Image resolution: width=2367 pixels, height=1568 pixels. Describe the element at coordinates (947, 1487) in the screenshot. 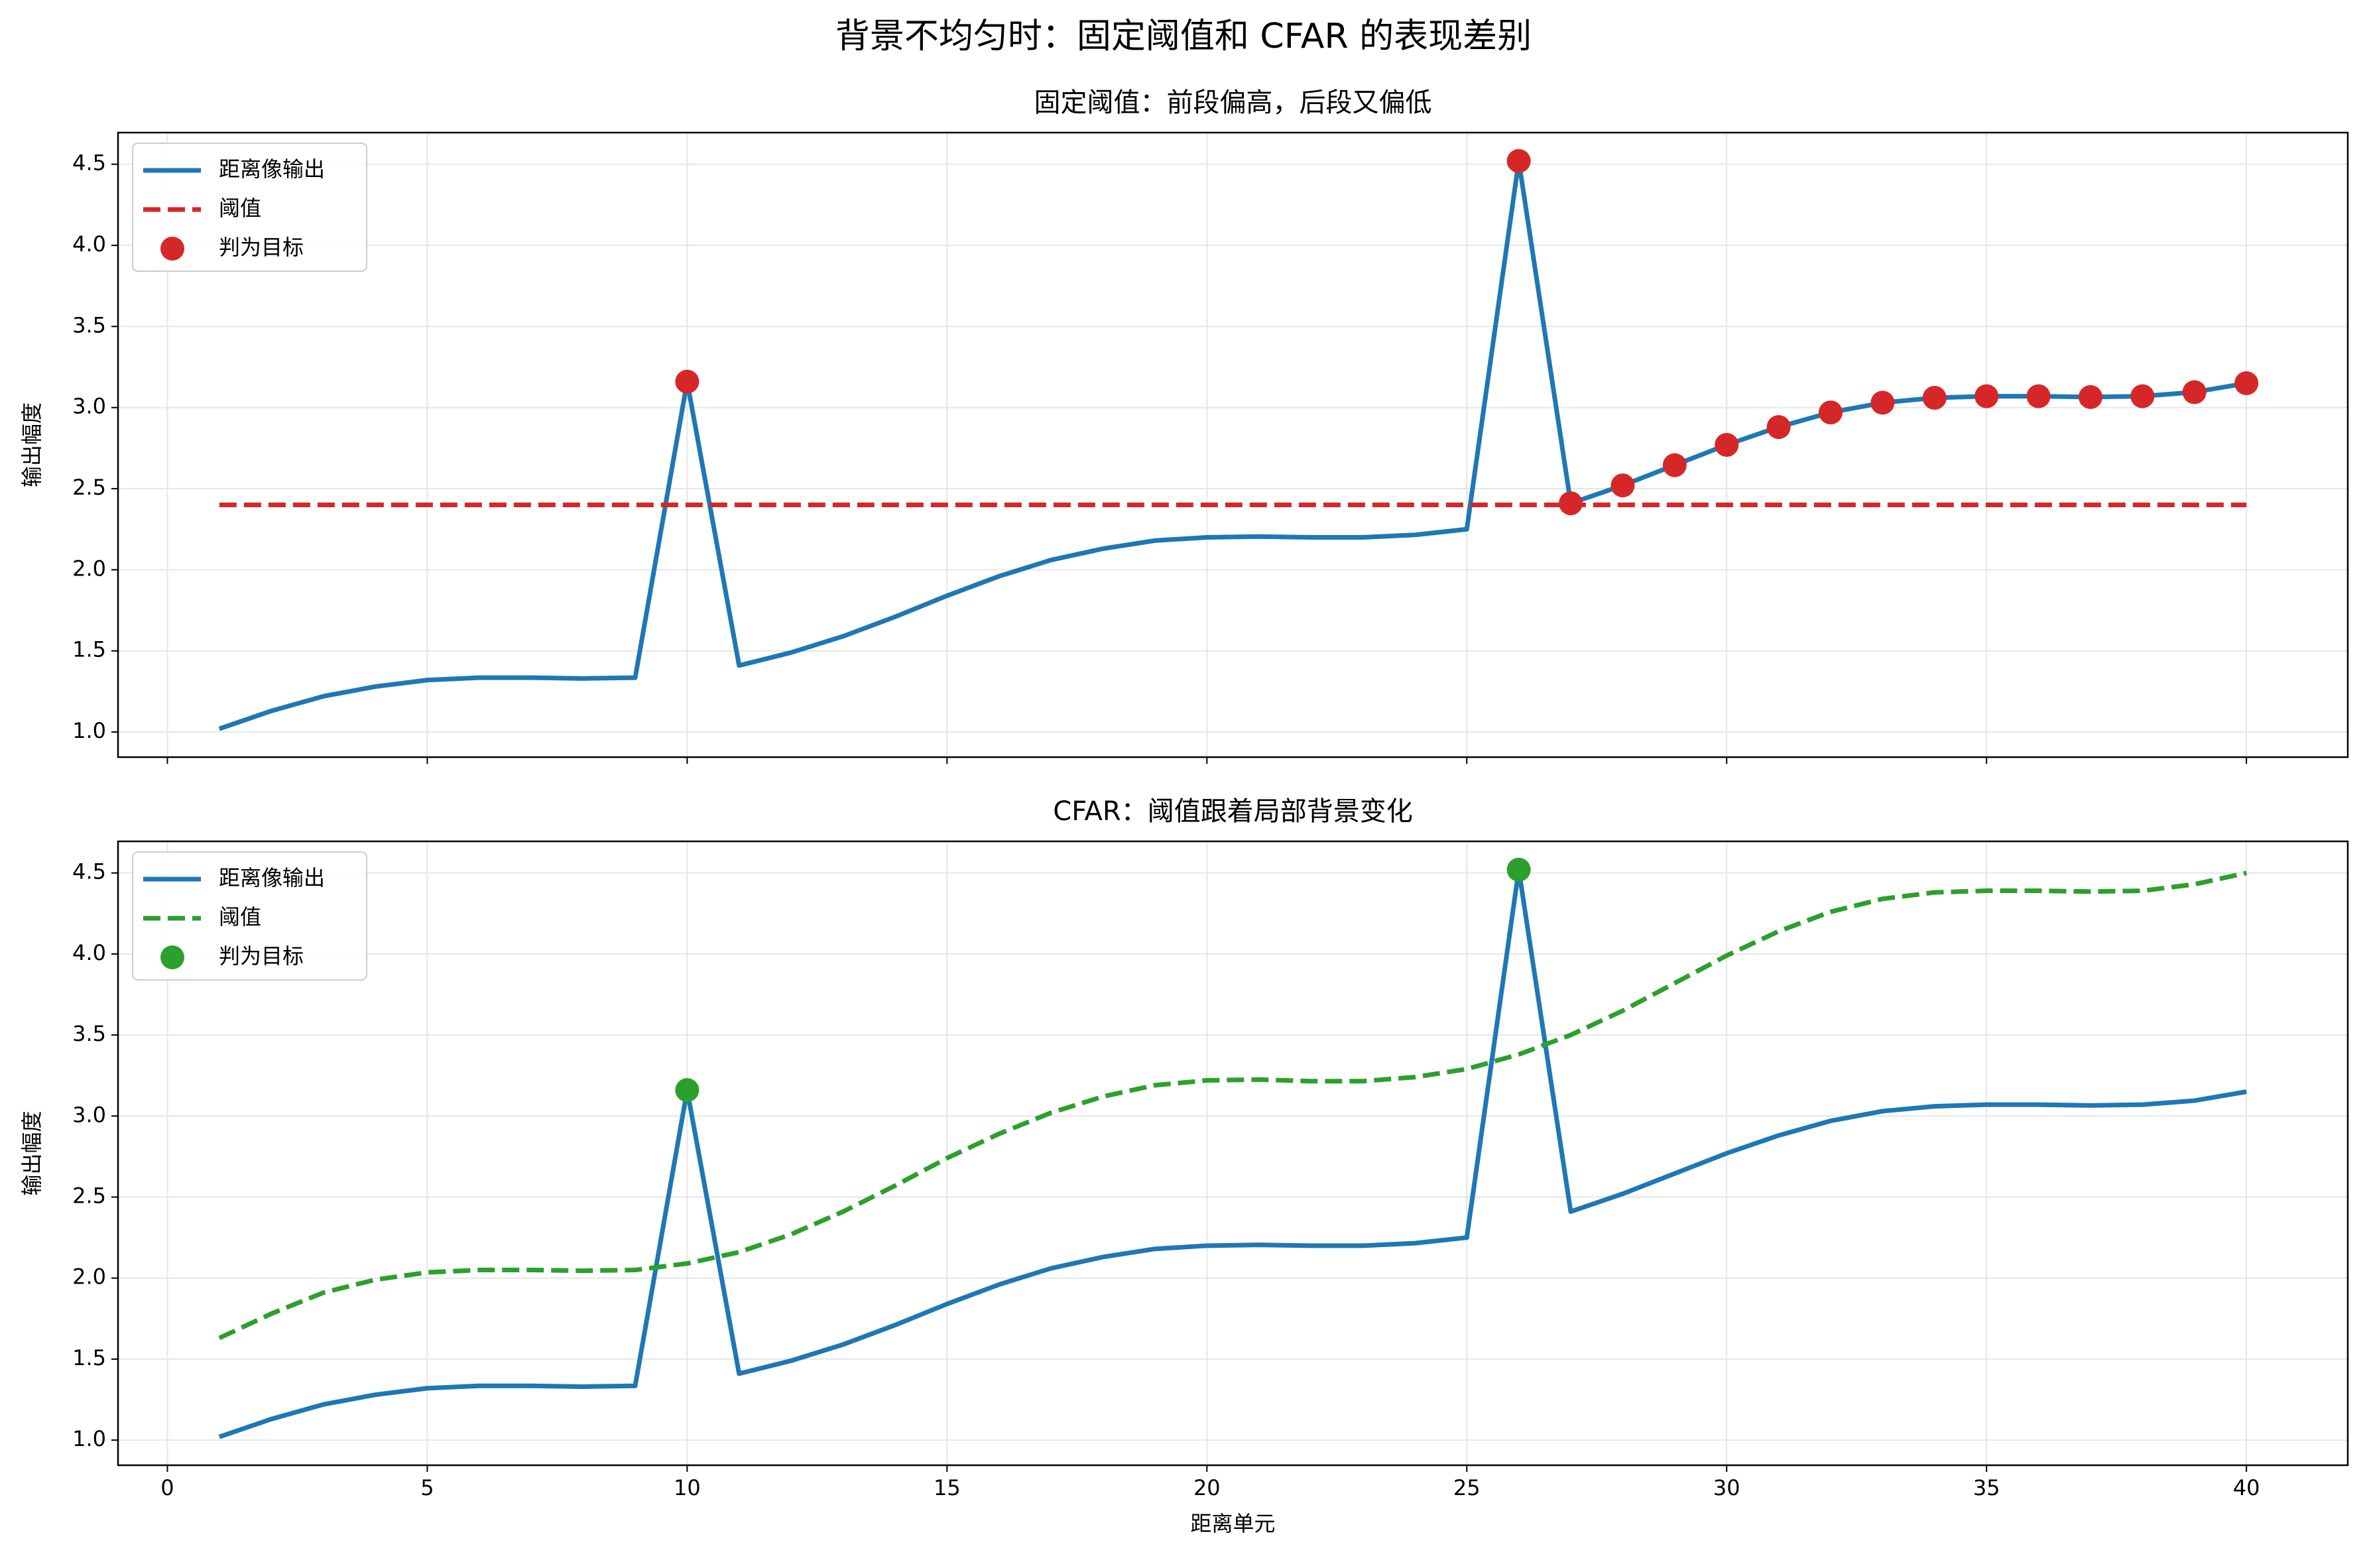

I see `x-tick-label: 15` at that location.